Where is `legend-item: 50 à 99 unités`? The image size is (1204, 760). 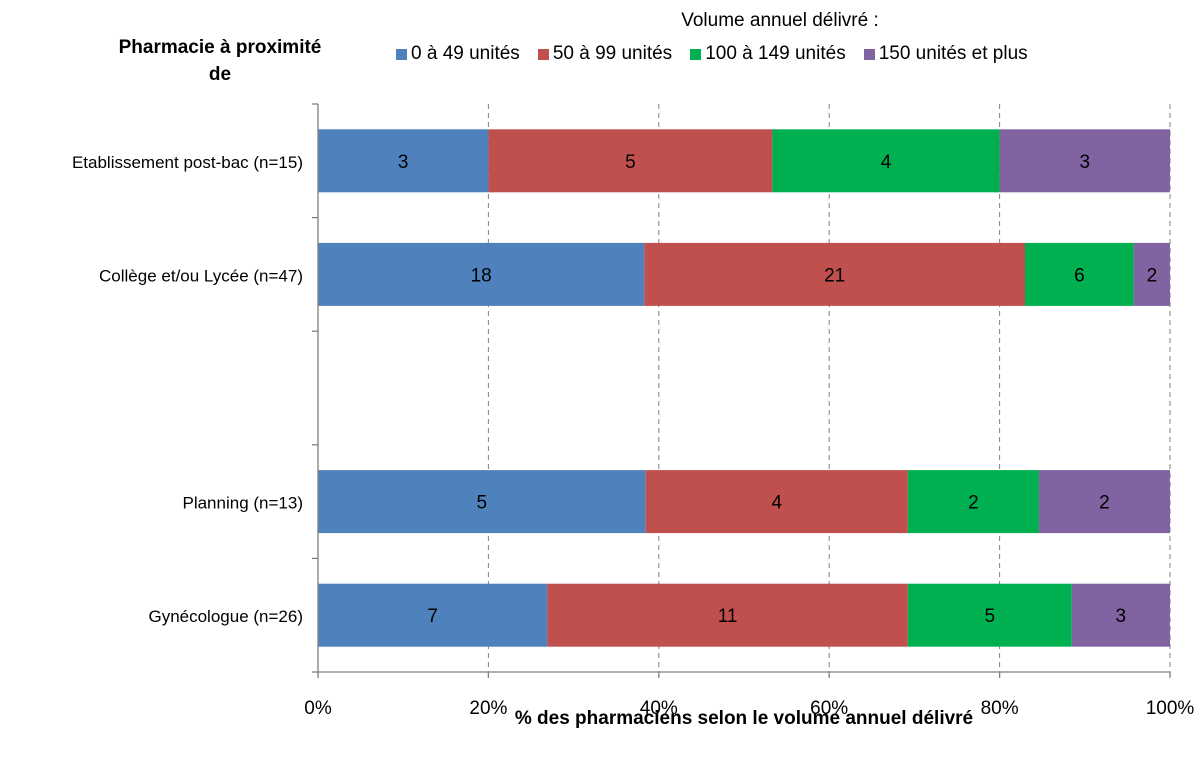 legend-item: 50 à 99 unités is located at coordinates (605, 54).